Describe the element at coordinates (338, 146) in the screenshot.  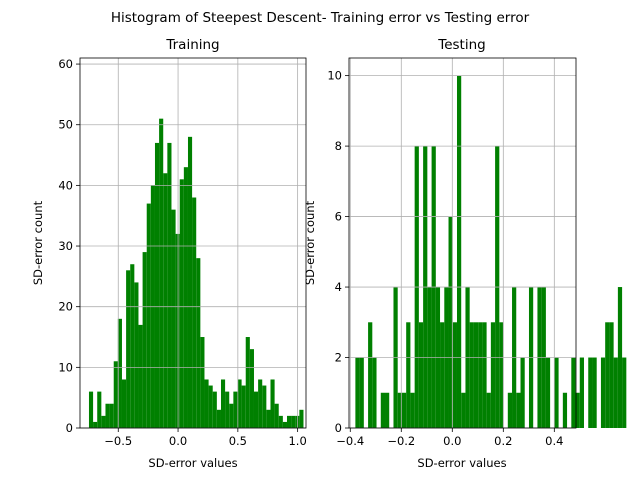
I see `testing-y-tick-label: 8` at that location.